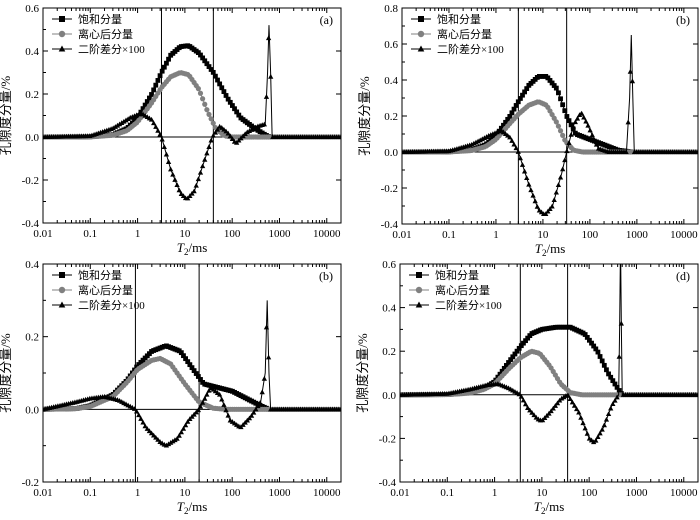  What do you see at coordinates (32, 265) in the screenshot?
I see `y-tick-label: 0.4` at bounding box center [32, 265].